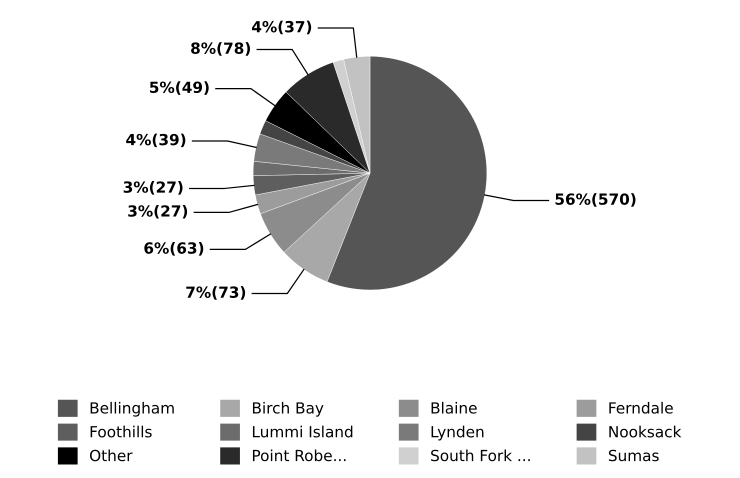  I want to click on legend-label: Blaine, so click(454, 408).